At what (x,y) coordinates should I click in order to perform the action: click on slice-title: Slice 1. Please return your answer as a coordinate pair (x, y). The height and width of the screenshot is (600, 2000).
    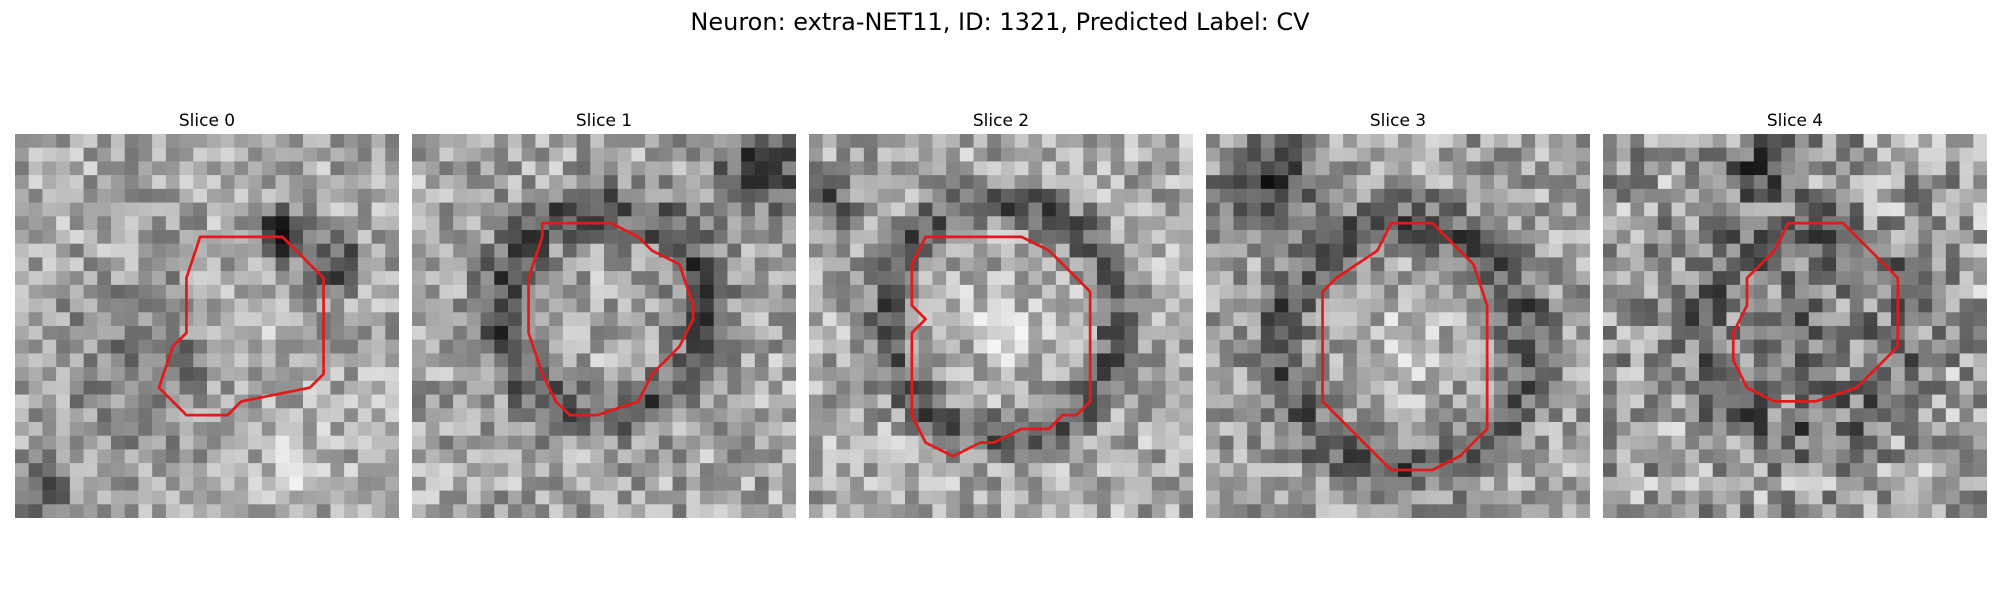
    Looking at the image, I should click on (604, 121).